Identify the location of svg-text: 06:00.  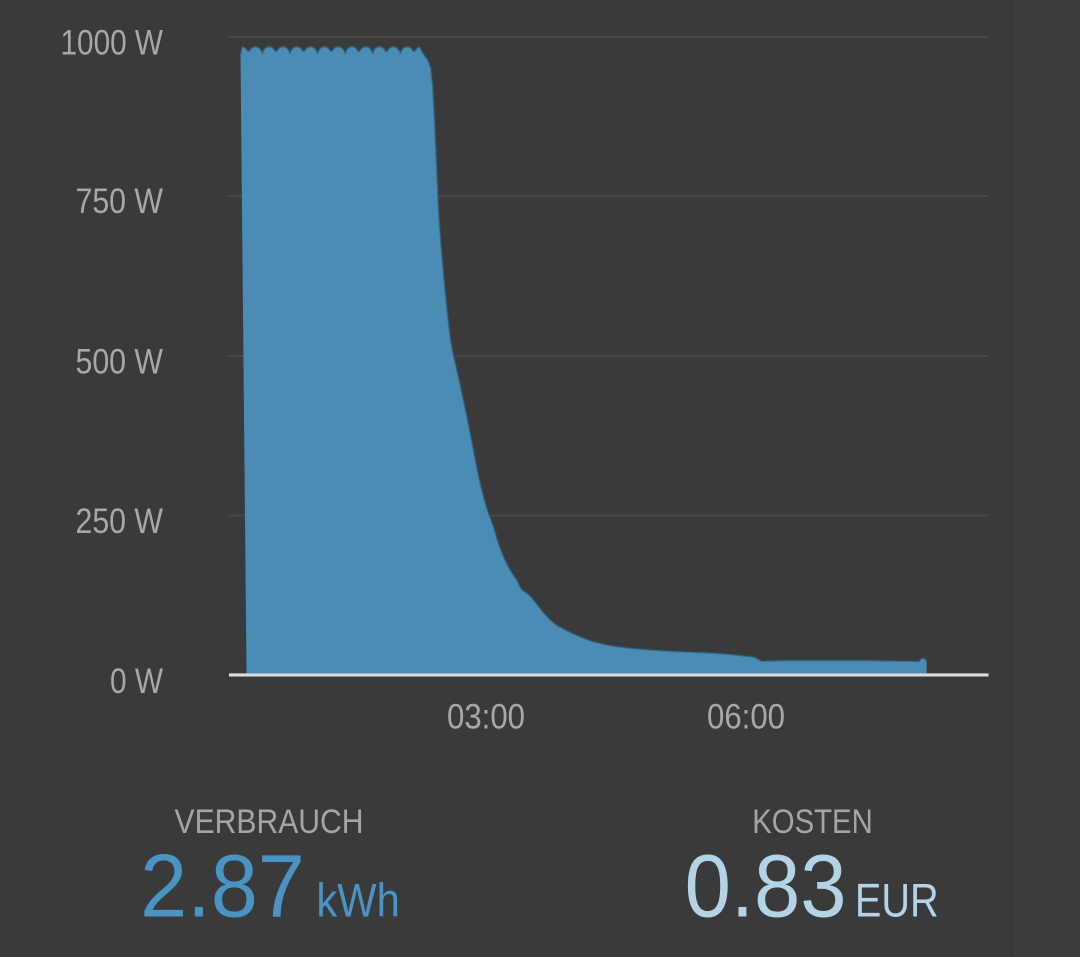
(746, 717).